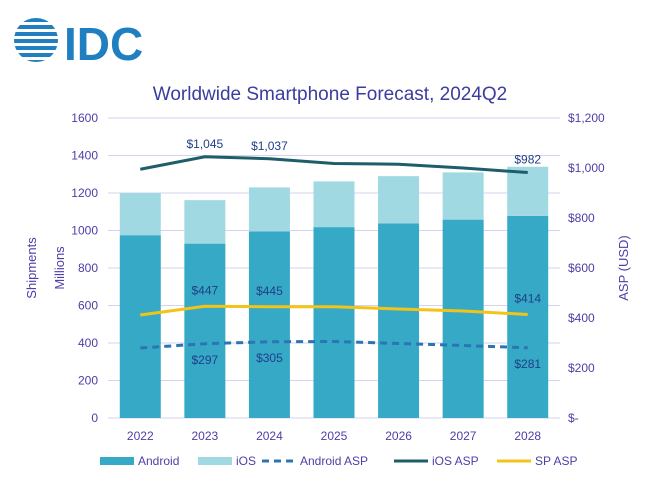 Image resolution: width=660 pixels, height=488 pixels. Describe the element at coordinates (586, 168) in the screenshot. I see `y2-tick-label: $1,000` at that location.